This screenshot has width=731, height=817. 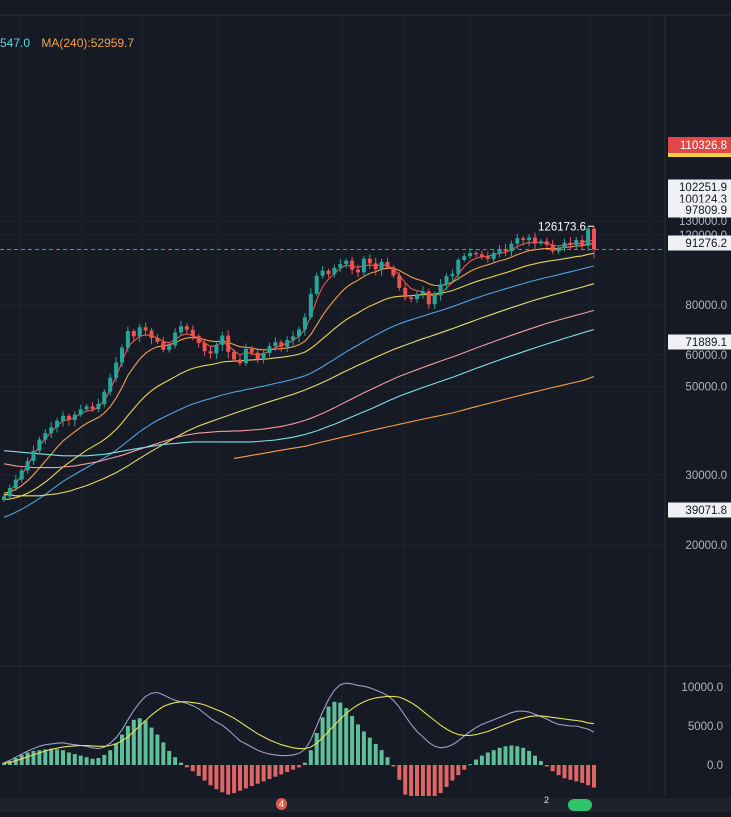 I want to click on macd-axis: 10000.0 5000.0 0.0, so click(x=702, y=727).